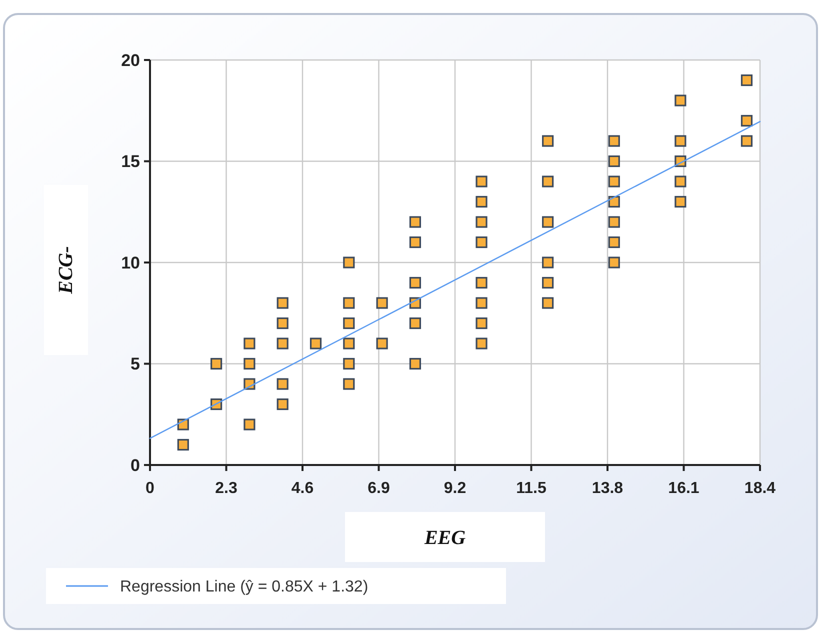 Image resolution: width=823 pixels, height=635 pixels. Describe the element at coordinates (135, 465) in the screenshot. I see `y-tick-label: 0` at that location.